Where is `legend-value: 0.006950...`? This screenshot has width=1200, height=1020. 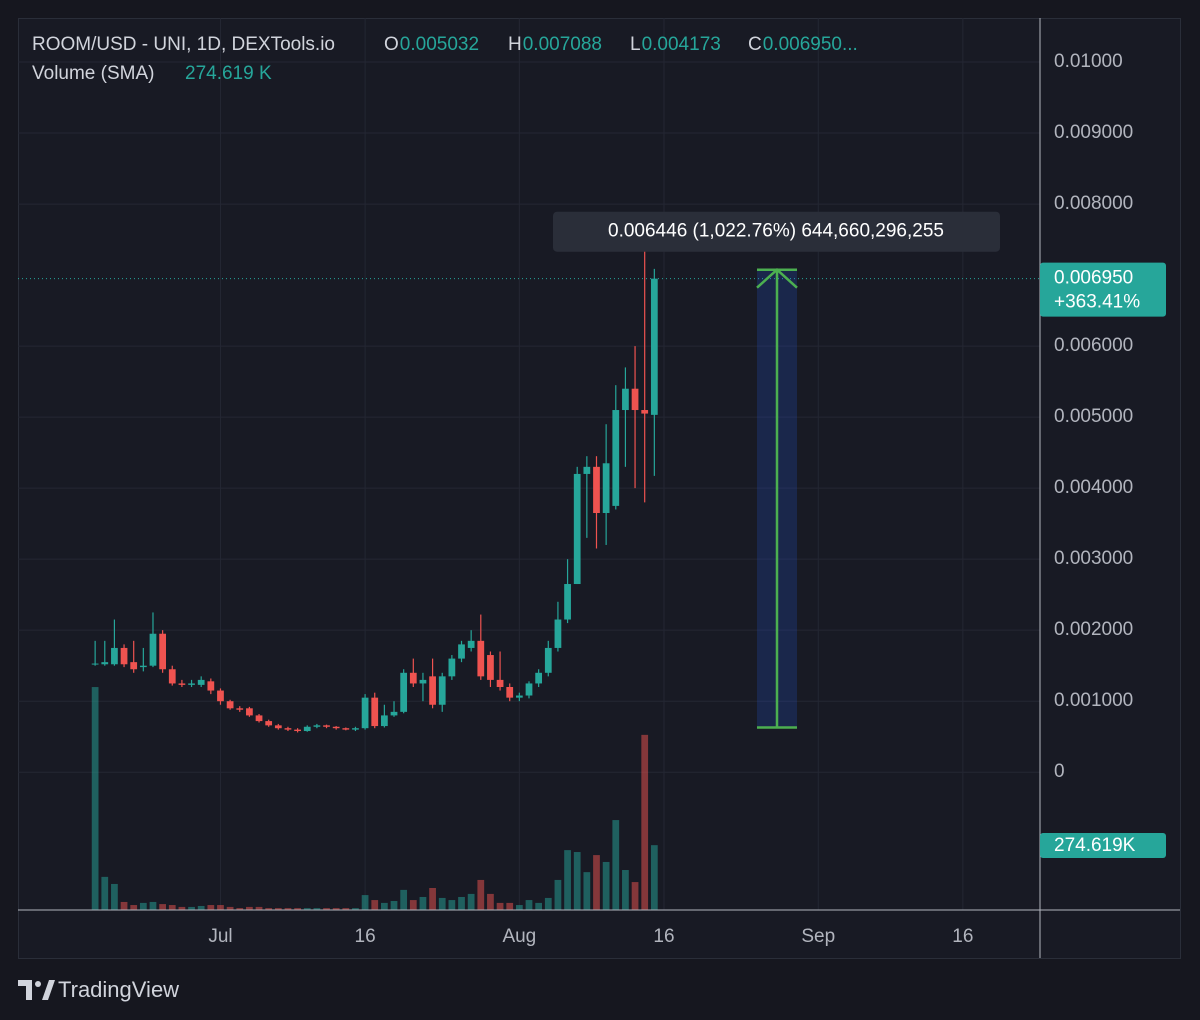
legend-value: 0.006950... is located at coordinates (810, 44).